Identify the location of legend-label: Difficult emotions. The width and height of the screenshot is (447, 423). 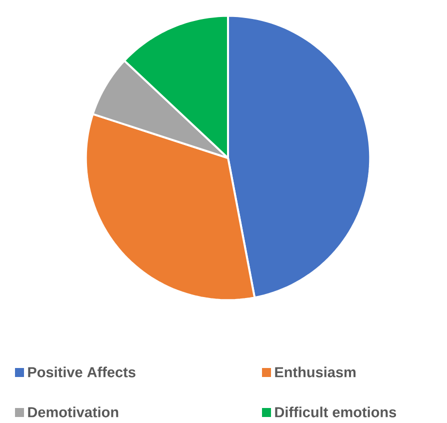
(335, 412).